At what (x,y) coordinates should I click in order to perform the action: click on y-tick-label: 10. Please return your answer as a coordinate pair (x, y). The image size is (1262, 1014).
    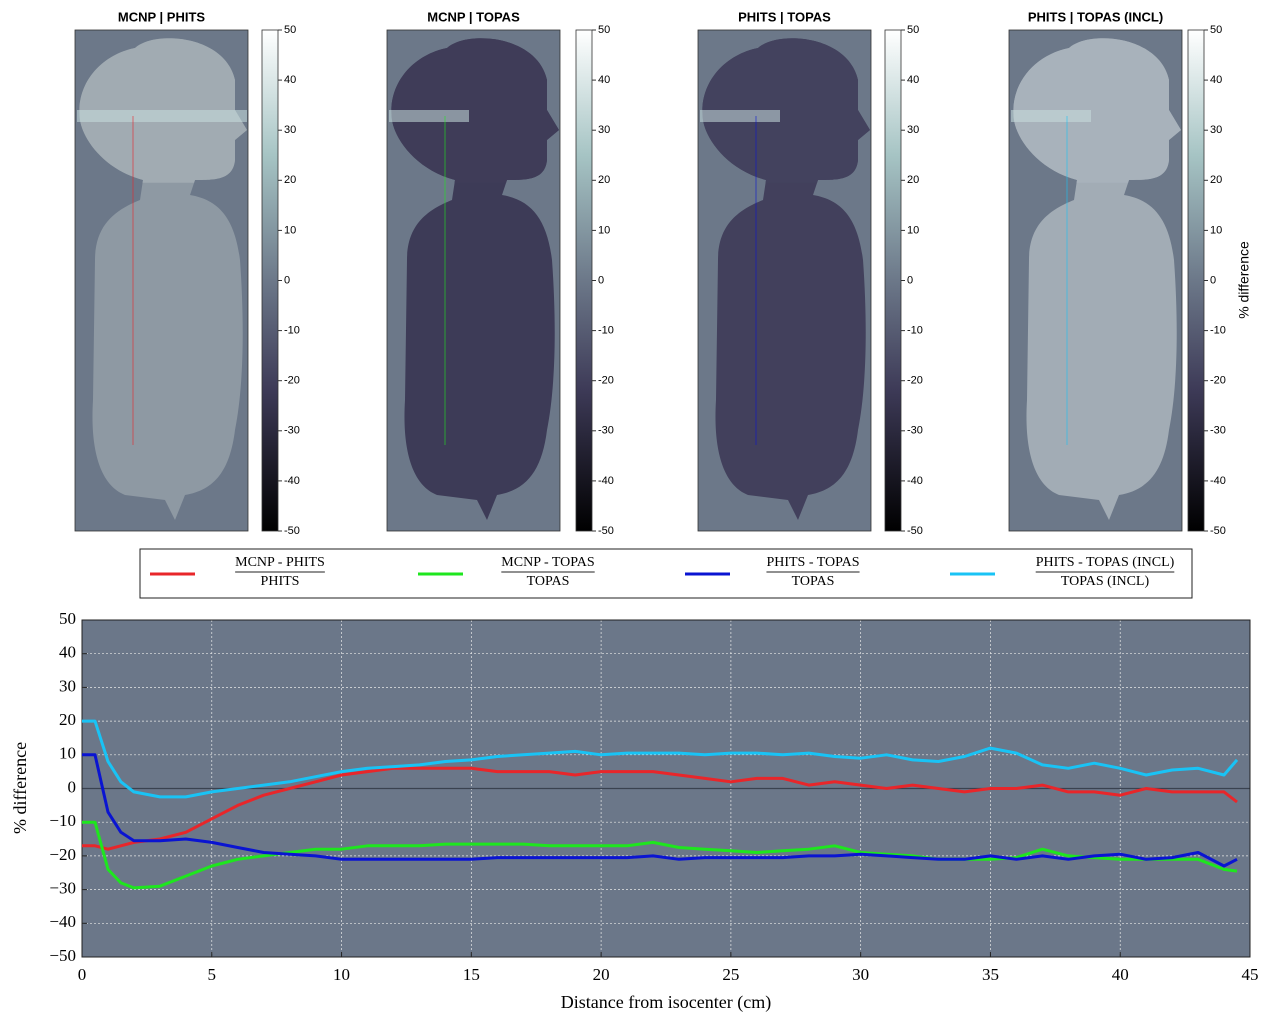
    Looking at the image, I should click on (67, 753).